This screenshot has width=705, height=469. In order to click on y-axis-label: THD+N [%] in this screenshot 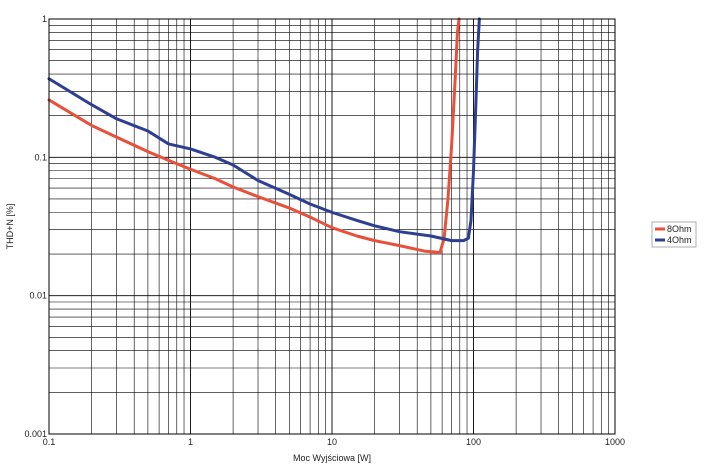, I will do `click(10, 227)`.